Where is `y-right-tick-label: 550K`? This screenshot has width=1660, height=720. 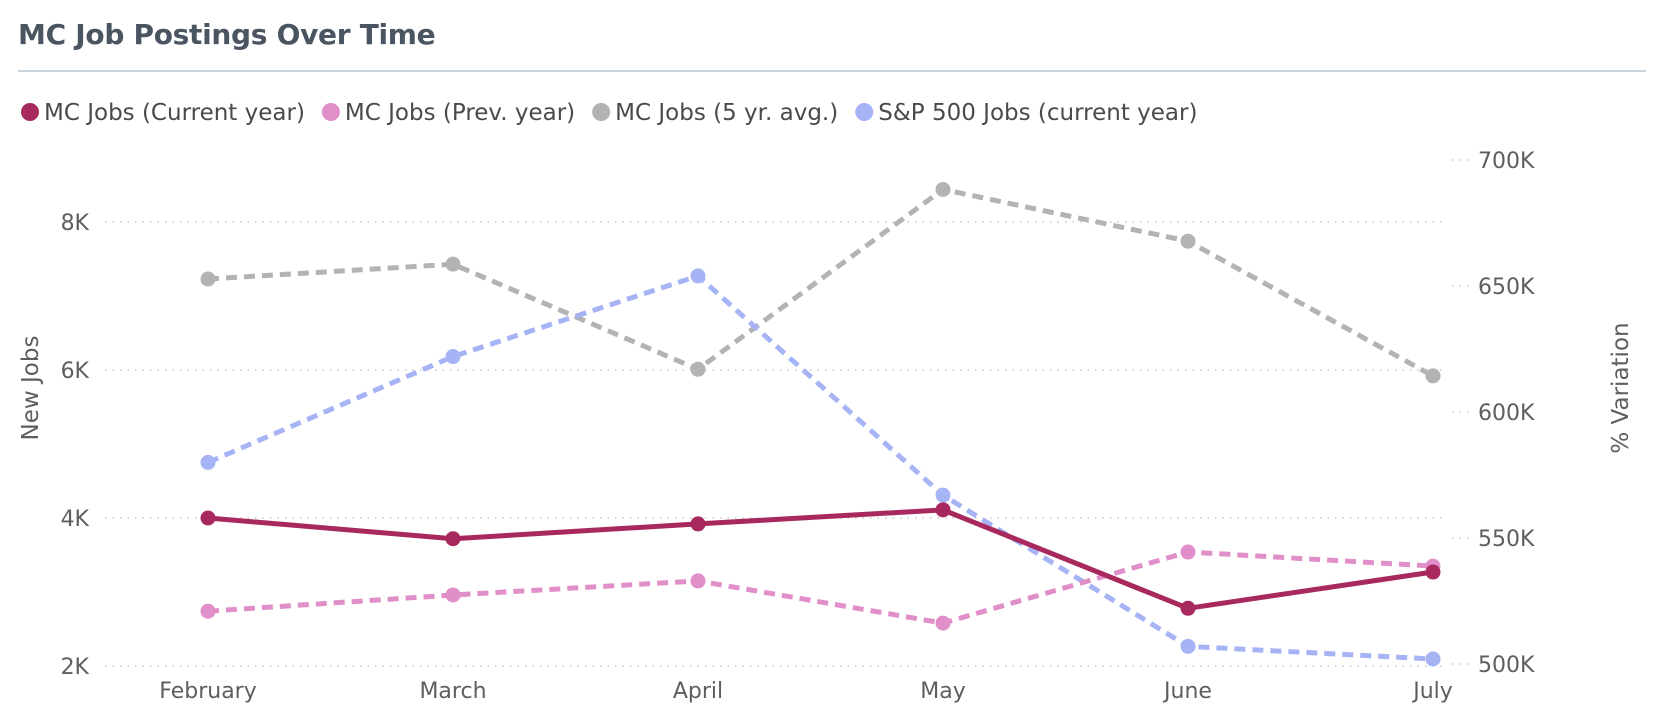 y-right-tick-label: 550K is located at coordinates (1506, 539).